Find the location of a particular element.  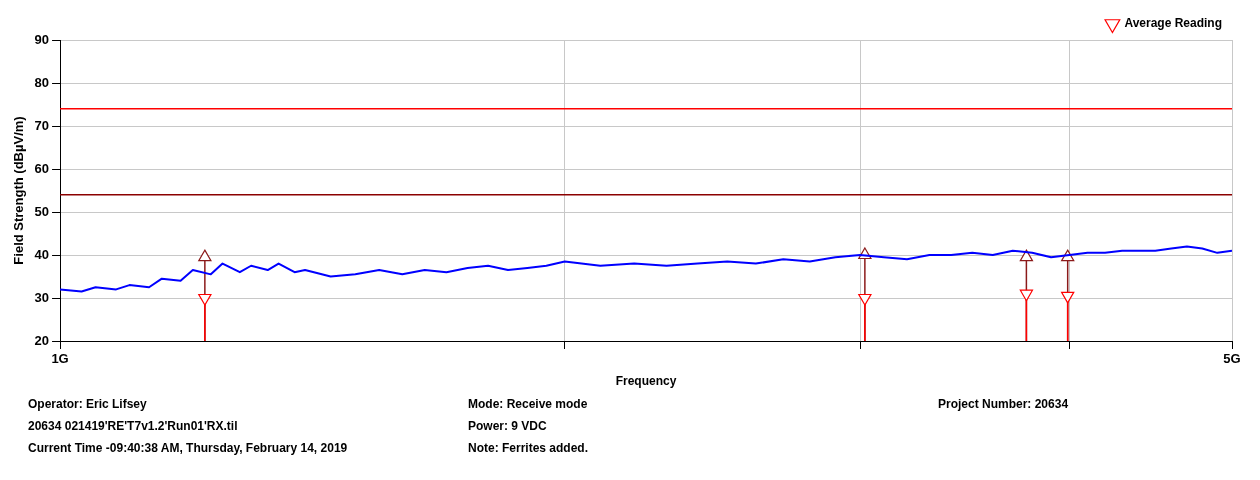

y-tick-label: 20 is located at coordinates (42, 340).